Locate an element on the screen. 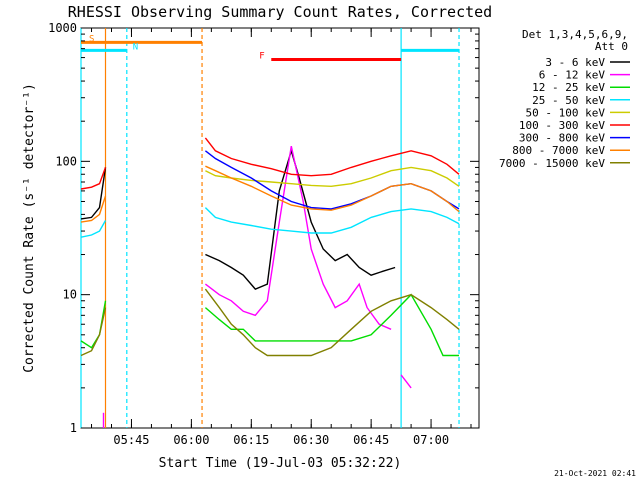 The width and height of the screenshot is (640, 480). legend-entry-label: 12 - 25 keV is located at coordinates (568, 87).